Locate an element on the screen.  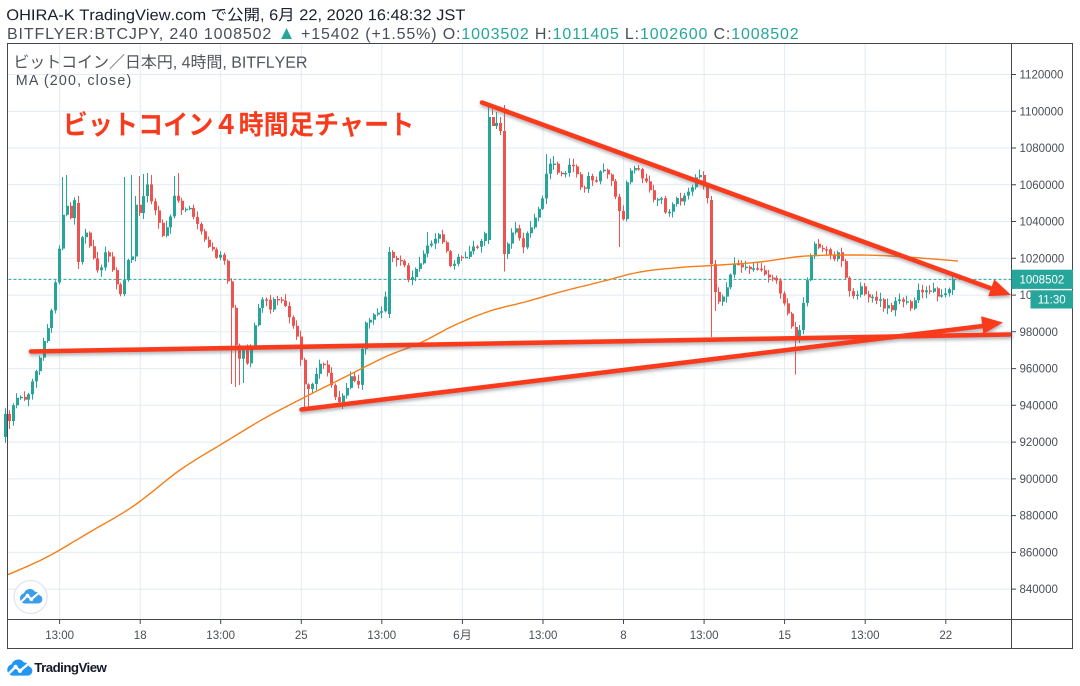
svg-text: 860000 is located at coordinates (1039, 553).